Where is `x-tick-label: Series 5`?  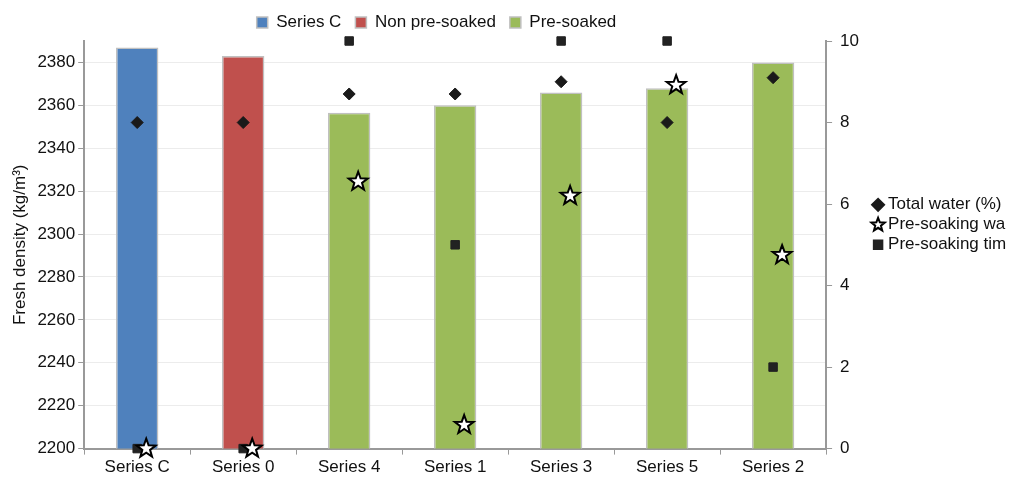
x-tick-label: Series 5 is located at coordinates (667, 467).